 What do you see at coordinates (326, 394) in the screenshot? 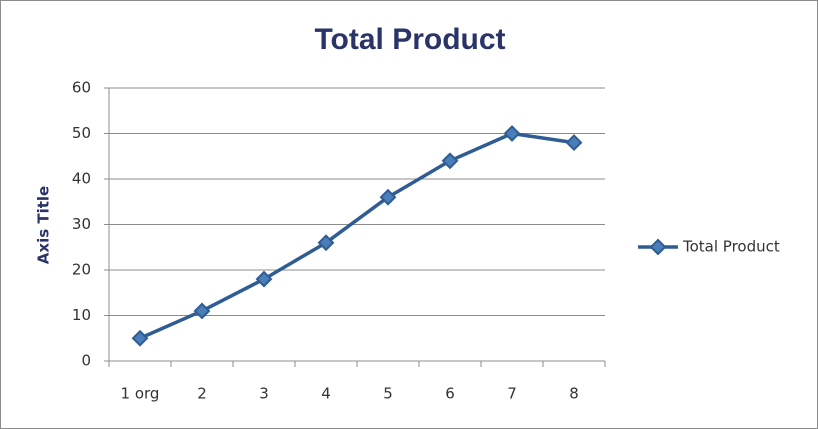
I see `x-tick-label: 4` at bounding box center [326, 394].